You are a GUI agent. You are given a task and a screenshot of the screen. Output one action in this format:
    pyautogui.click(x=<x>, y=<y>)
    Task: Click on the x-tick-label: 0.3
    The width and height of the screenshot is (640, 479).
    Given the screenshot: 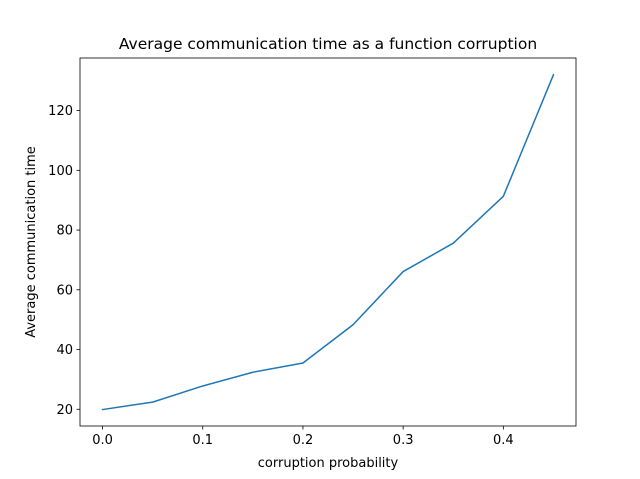 What is the action you would take?
    pyautogui.click(x=403, y=440)
    